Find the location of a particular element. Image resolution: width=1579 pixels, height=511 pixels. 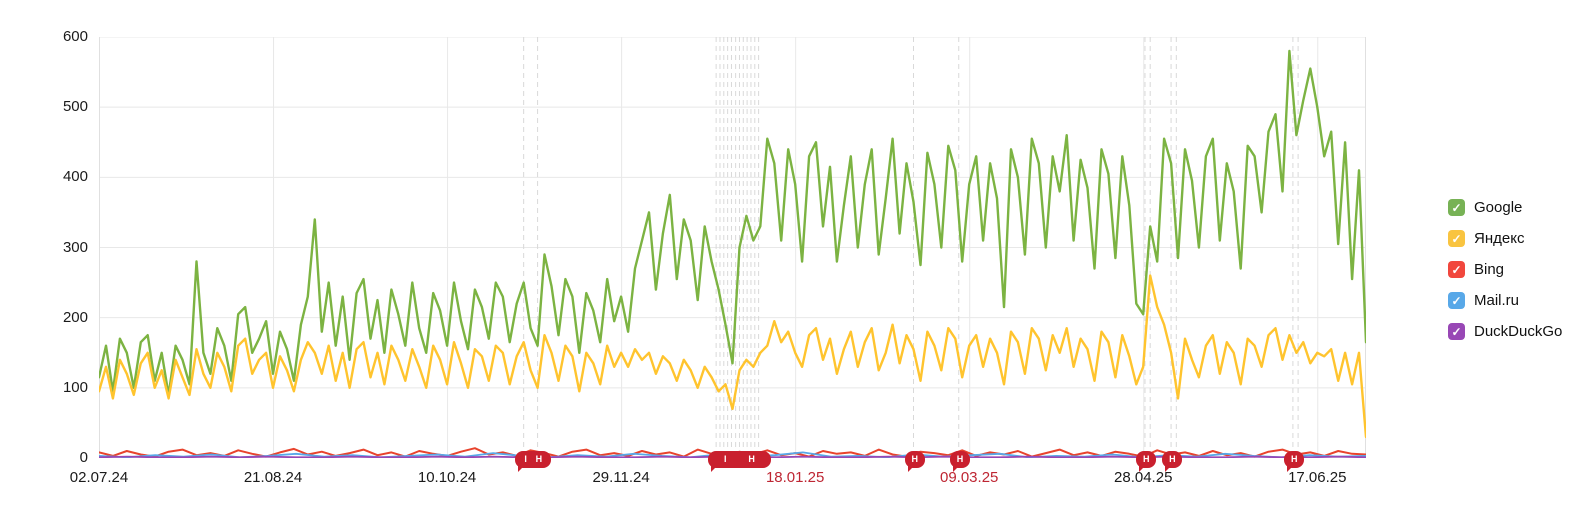

legend-item-duckduckgo: ✓ DuckDuckGo is located at coordinates (1505, 331).